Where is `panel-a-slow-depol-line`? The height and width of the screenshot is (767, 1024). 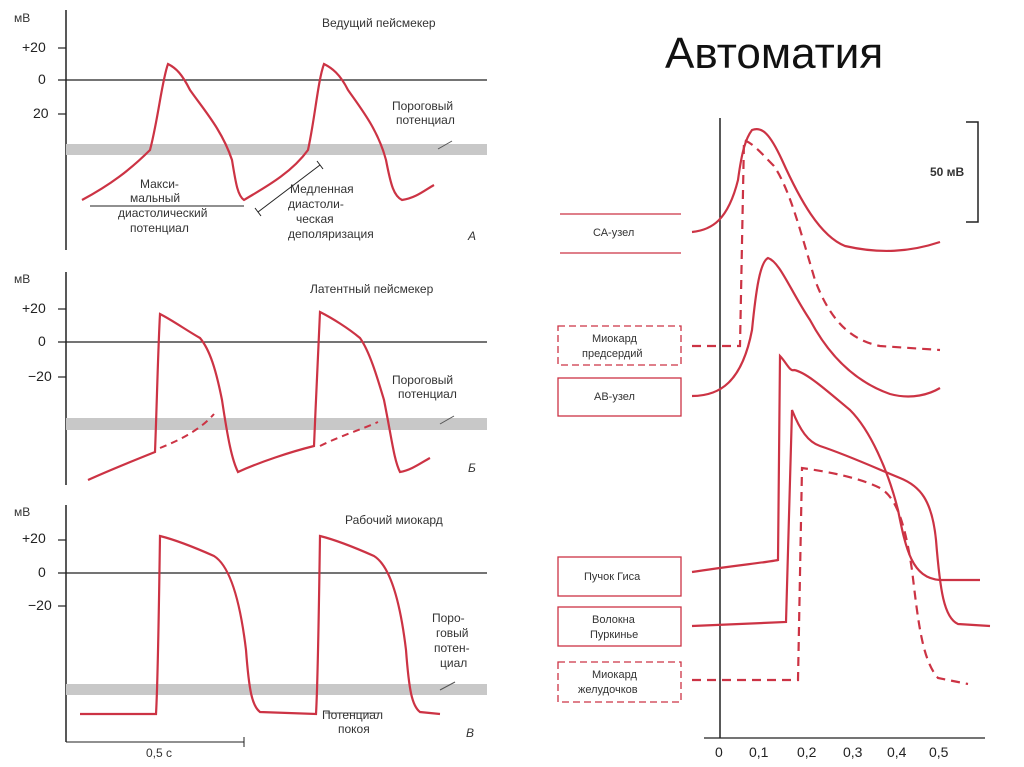
panel-a-slow-depol-line is located at coordinates (289, 188).